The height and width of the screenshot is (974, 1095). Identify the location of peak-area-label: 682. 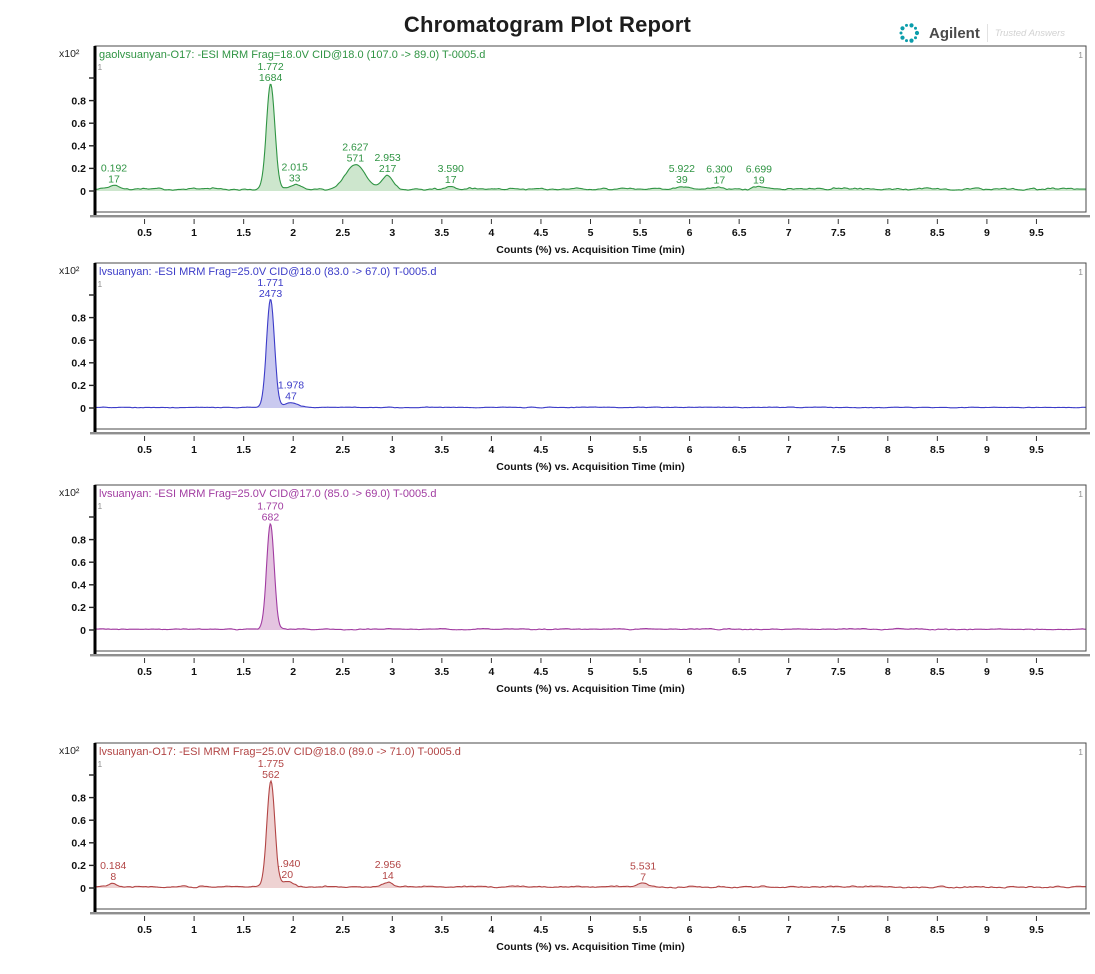
(271, 518).